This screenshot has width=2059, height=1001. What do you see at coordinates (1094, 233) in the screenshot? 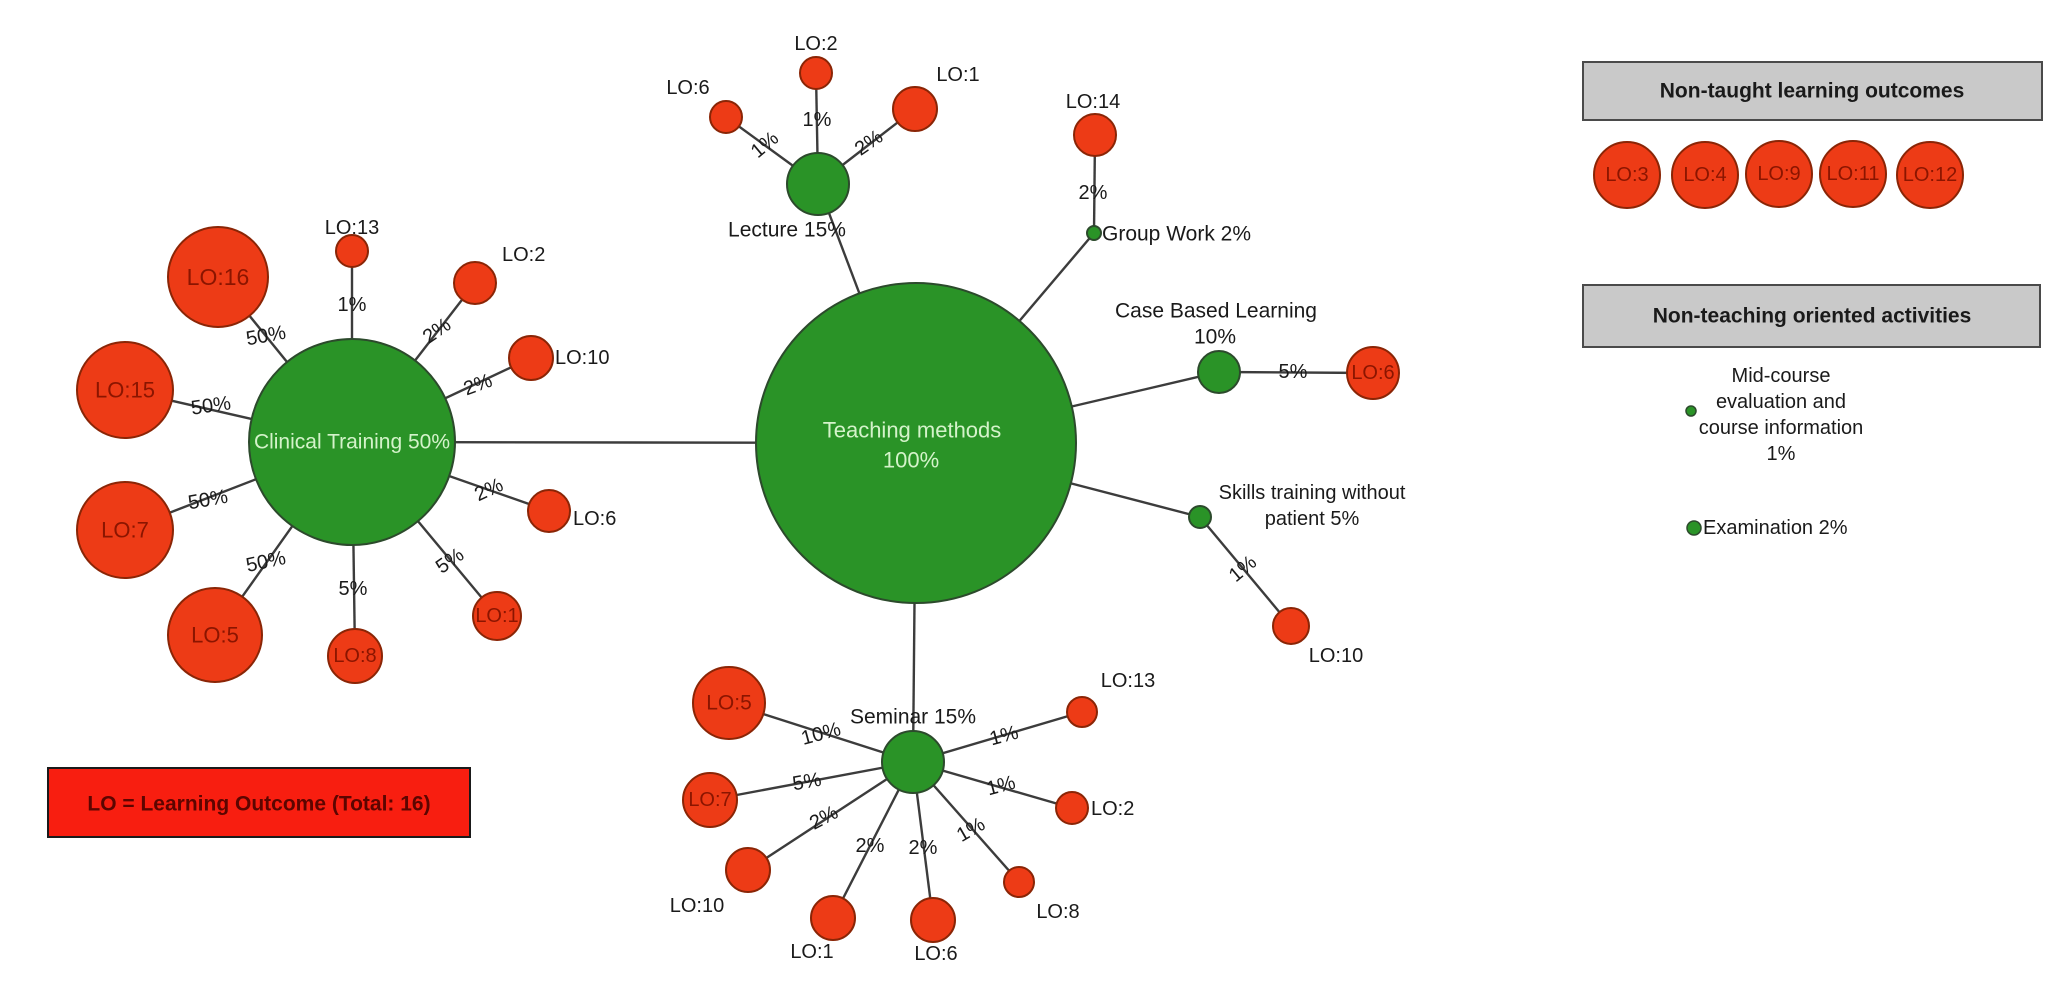
I see `hub-circle-group-work` at bounding box center [1094, 233].